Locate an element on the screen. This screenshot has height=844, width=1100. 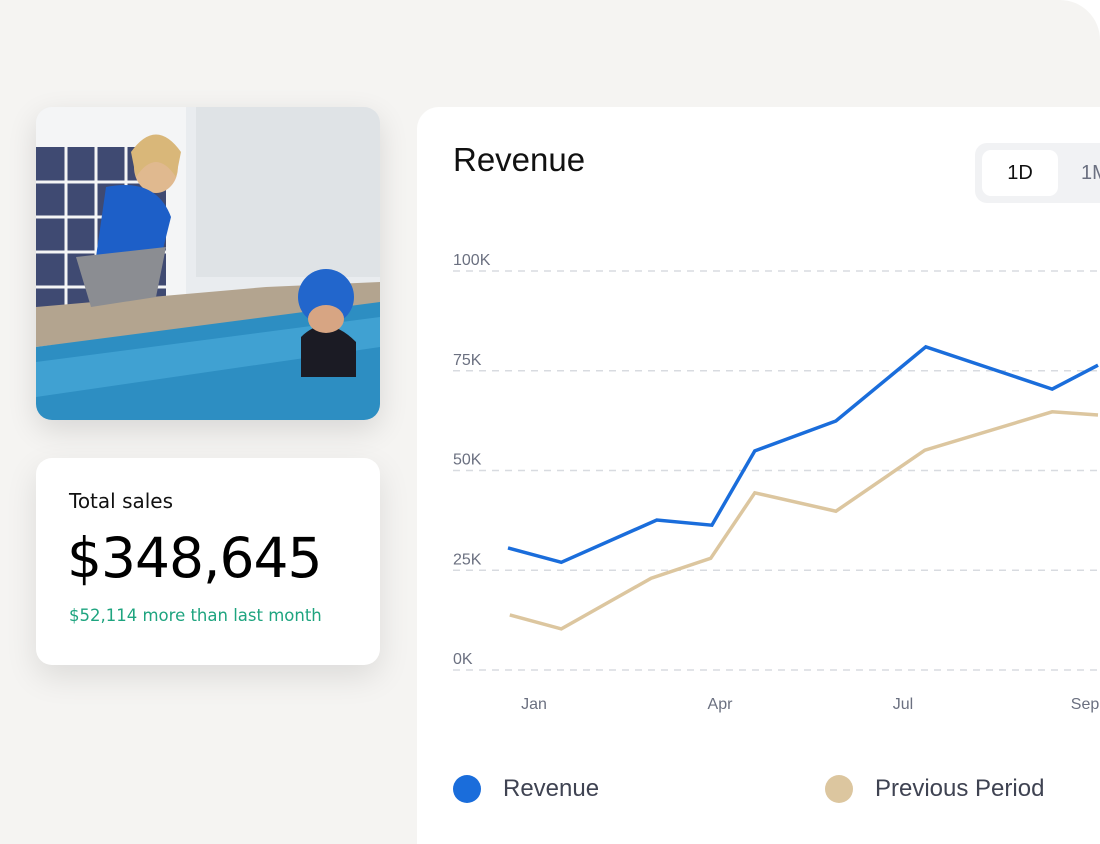
x-tick-label: Sep is located at coordinates (1085, 704).